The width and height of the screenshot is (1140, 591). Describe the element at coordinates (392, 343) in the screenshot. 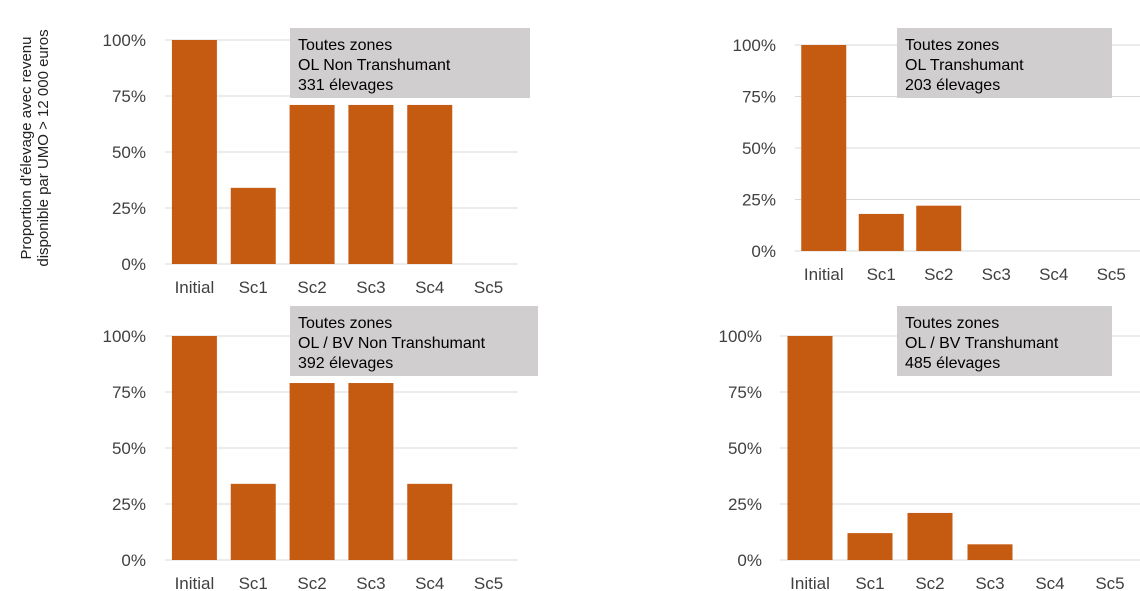

I see `annotation-line-2: OL / BV Non Transhumant` at that location.